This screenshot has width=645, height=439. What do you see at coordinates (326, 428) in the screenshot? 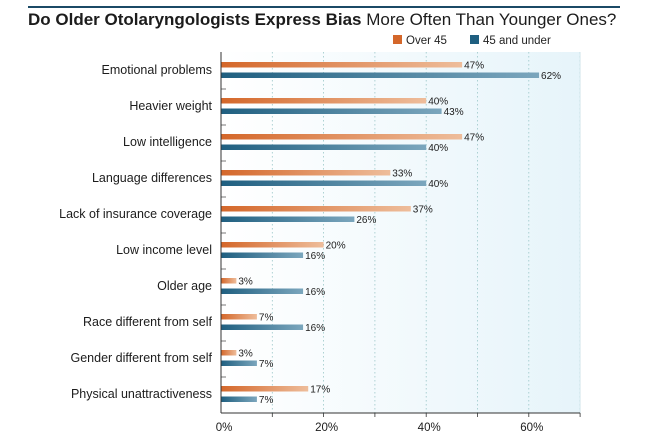
I see `x-tick-label: 20%` at bounding box center [326, 428].